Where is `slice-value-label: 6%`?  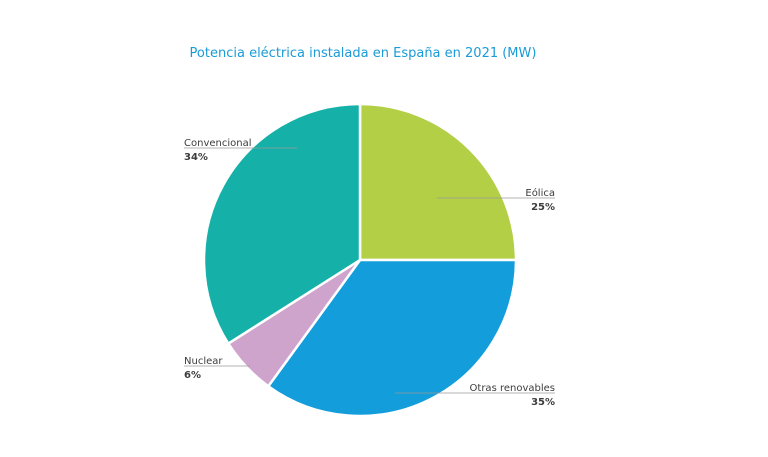
slice-value-label: 6% is located at coordinates (192, 375).